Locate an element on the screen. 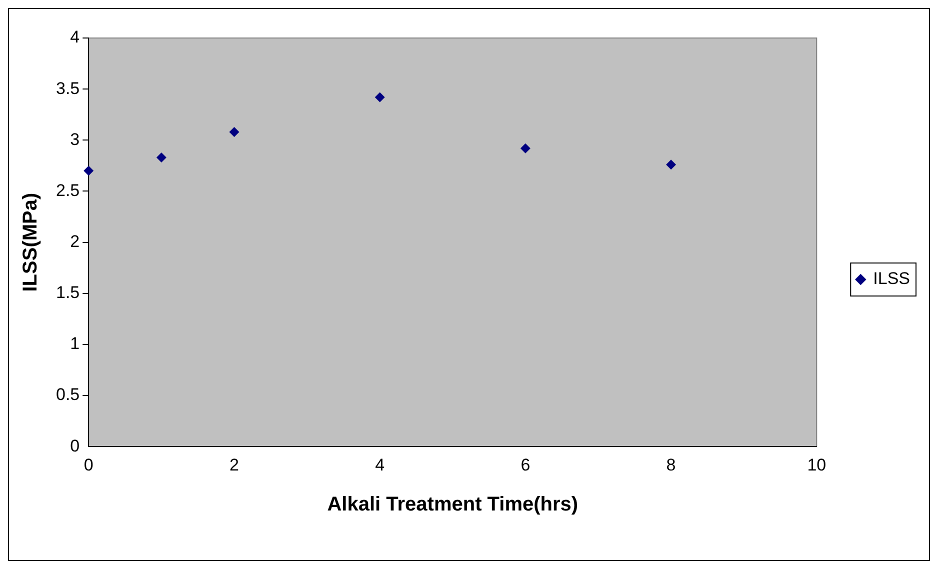 The image size is (930, 561). y-axis-title: ILSS(MPa) is located at coordinates (31, 242).